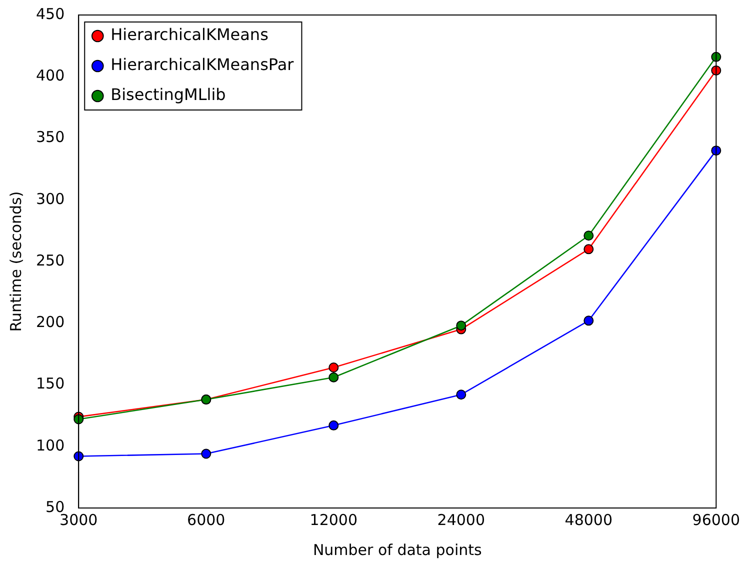  Describe the element at coordinates (168, 94) in the screenshot. I see `legend-label: BisectingMLlib` at that location.